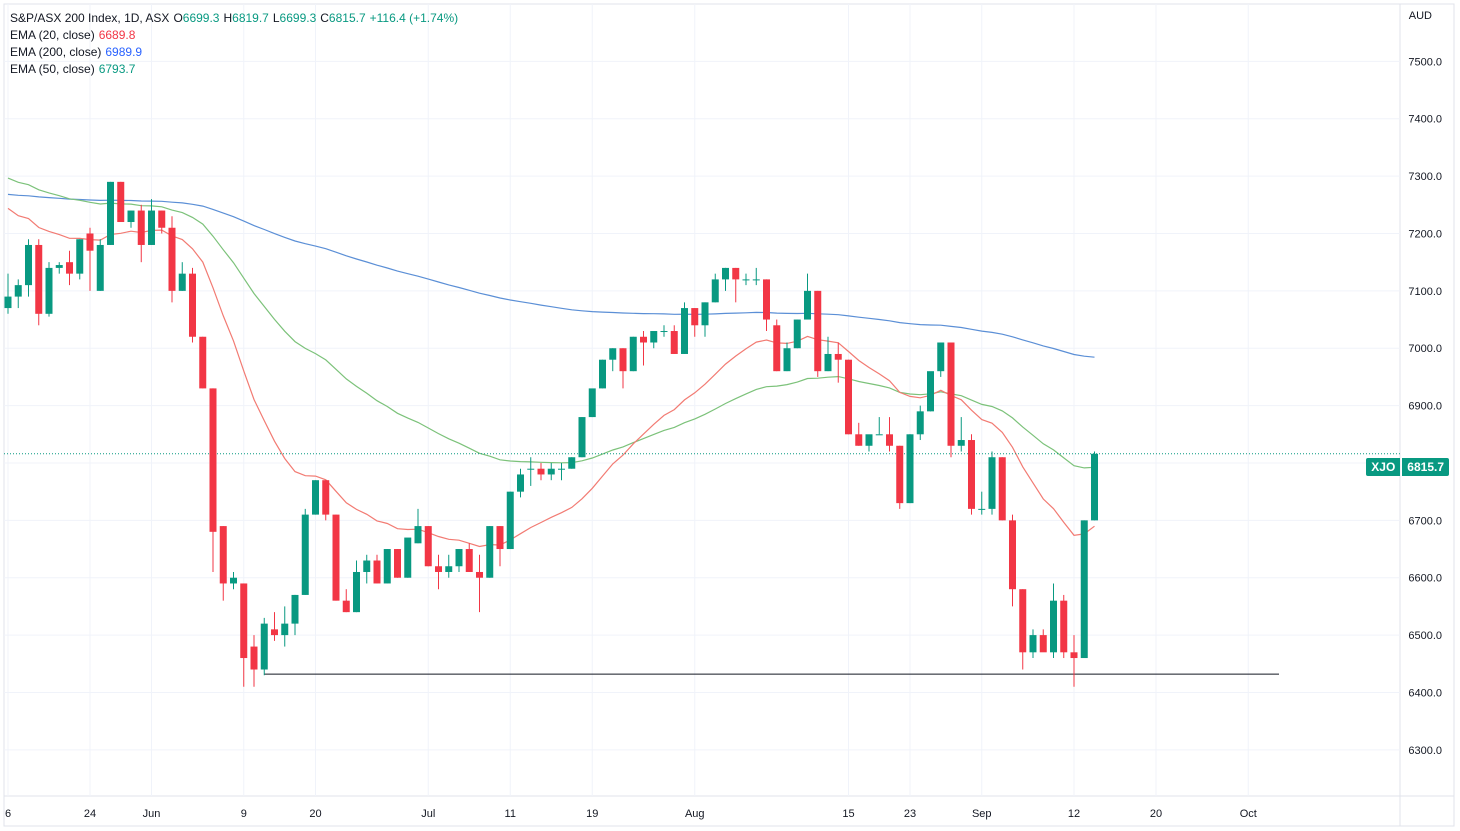 This screenshot has height=831, width=1460. I want to click on low-label: L, so click(276, 18).